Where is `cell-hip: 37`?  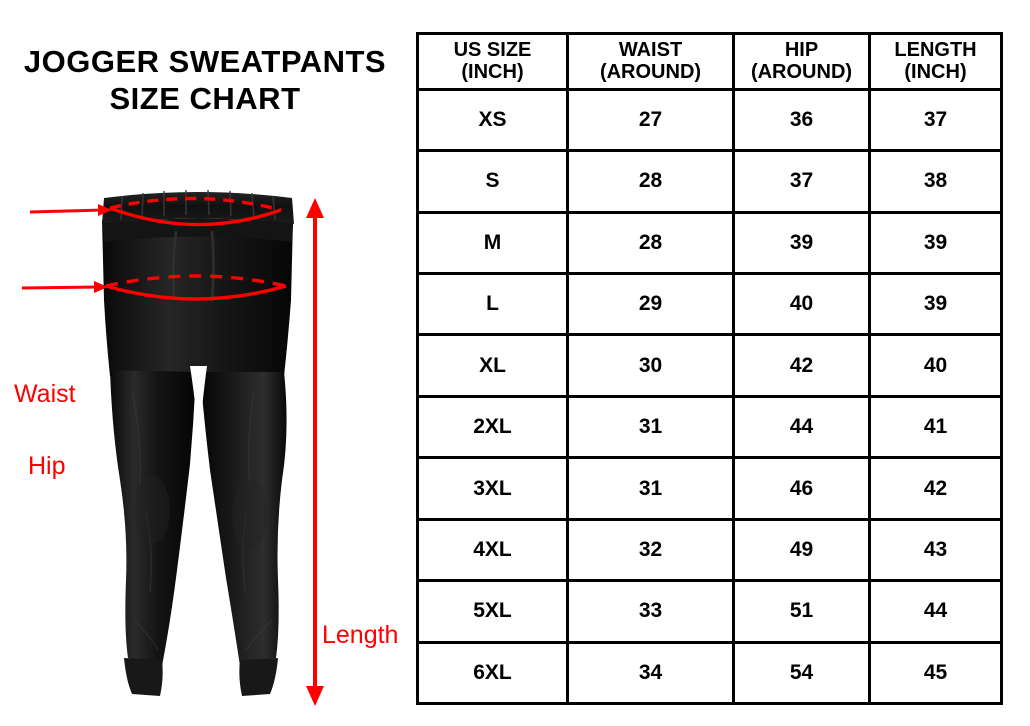 cell-hip: 37 is located at coordinates (801, 181).